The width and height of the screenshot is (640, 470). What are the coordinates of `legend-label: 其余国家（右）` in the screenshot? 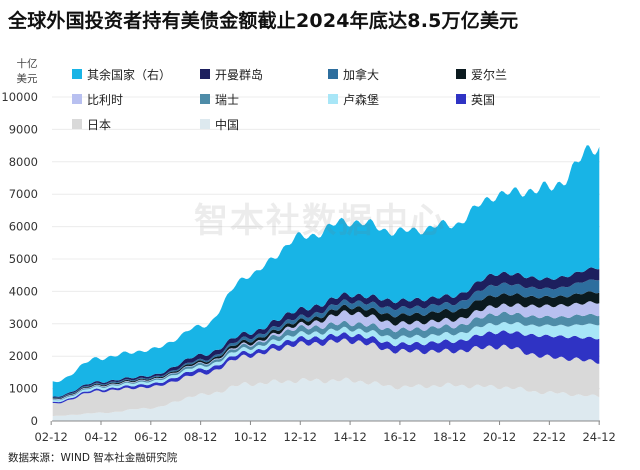 It's located at (129, 74).